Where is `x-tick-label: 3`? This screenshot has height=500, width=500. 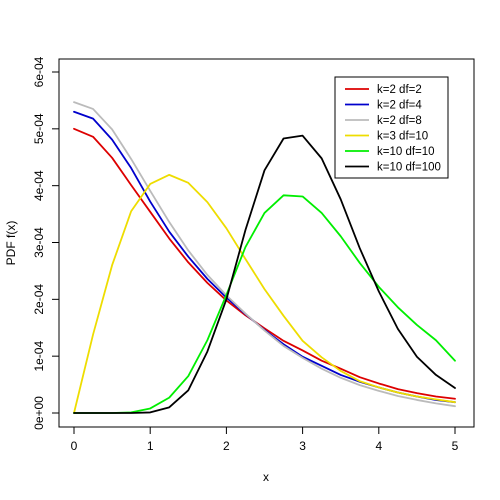
x-tick-label: 3 is located at coordinates (302, 446).